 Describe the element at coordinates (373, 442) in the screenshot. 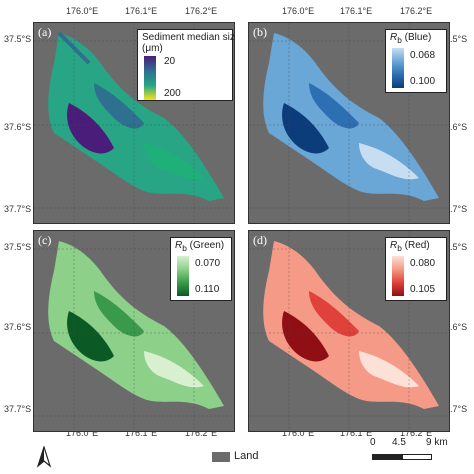

I see `scale-label-0: 0` at that location.